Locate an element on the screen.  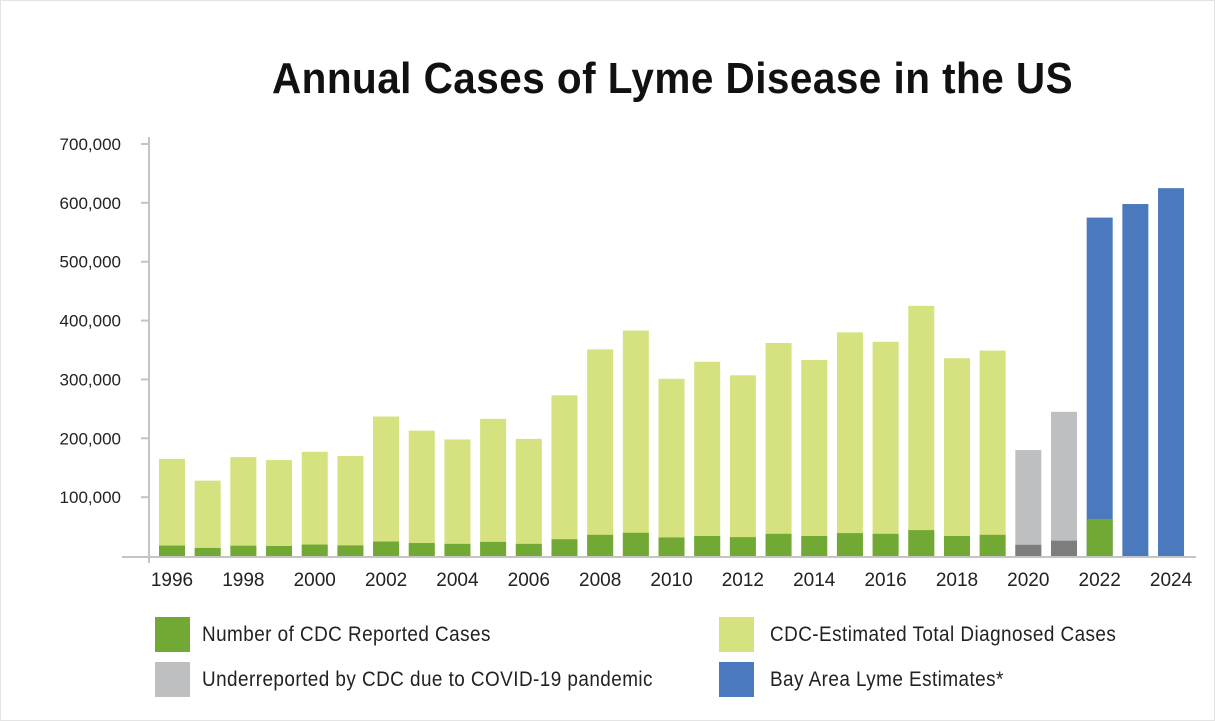
bar-estimated-total-1999 is located at coordinates (279, 508).